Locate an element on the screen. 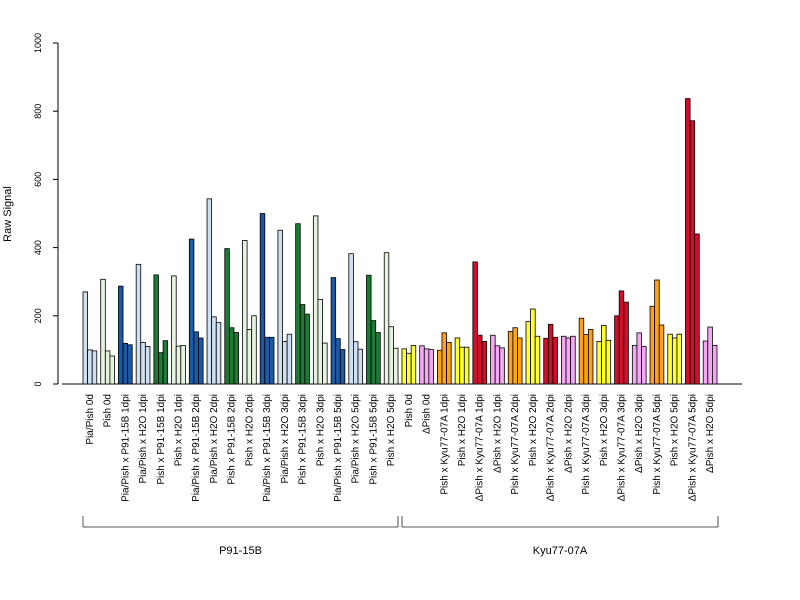  x-tick-label: Pia/Pish x H2O 2dpi is located at coordinates (214, 439).